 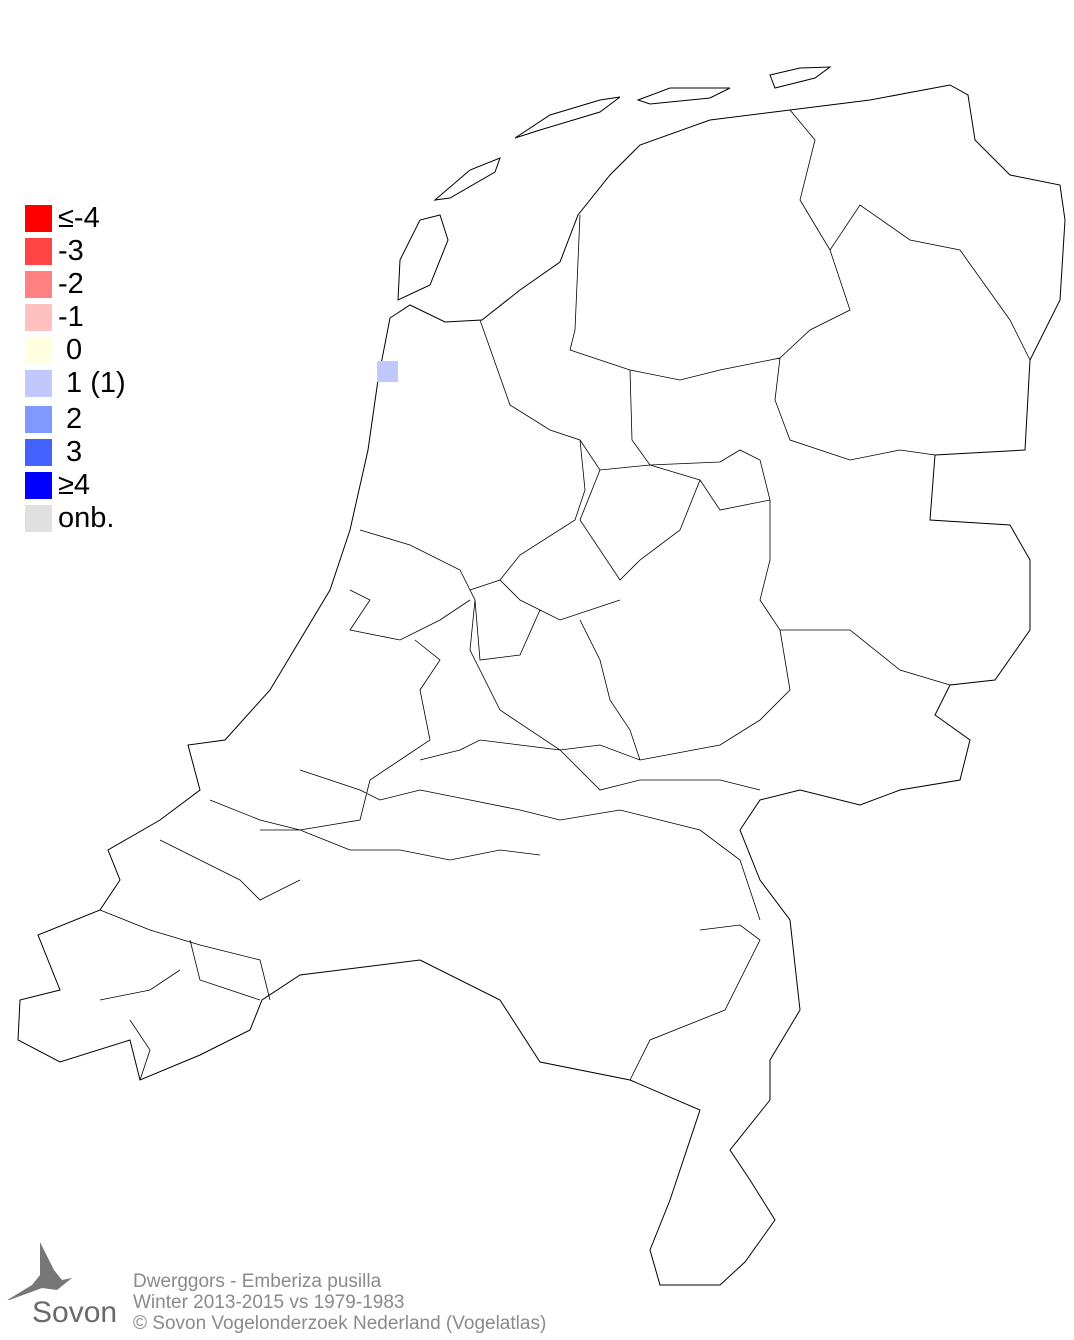 I want to click on legend-item: 1 (1), so click(x=75, y=383).